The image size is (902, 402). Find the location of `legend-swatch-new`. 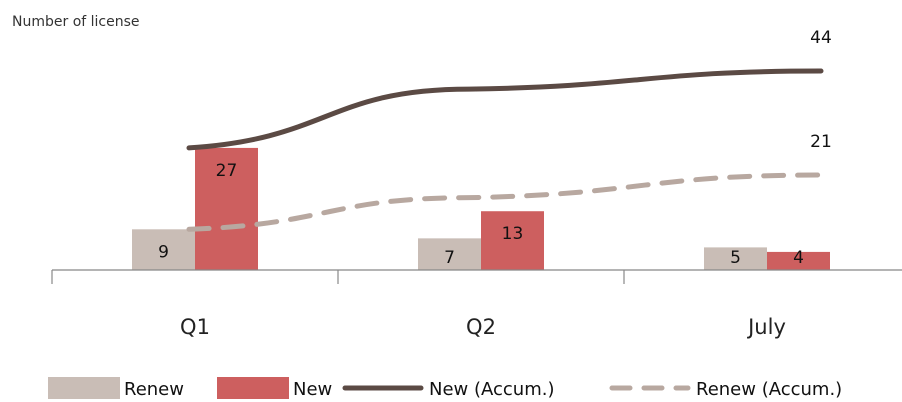

legend-swatch-new is located at coordinates (253, 388).